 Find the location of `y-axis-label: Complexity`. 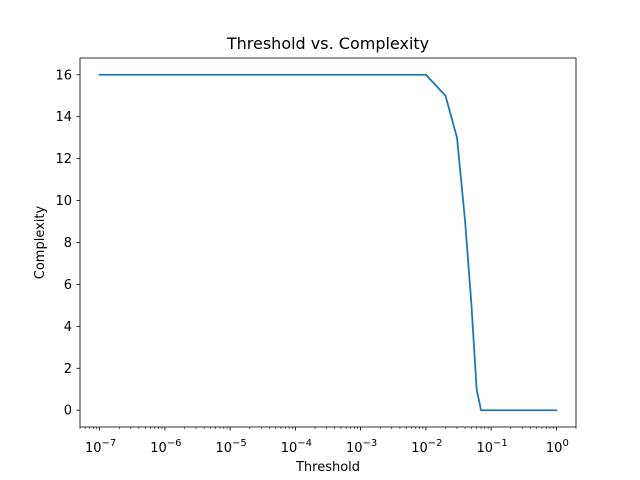

y-axis-label: Complexity is located at coordinates (40, 242).